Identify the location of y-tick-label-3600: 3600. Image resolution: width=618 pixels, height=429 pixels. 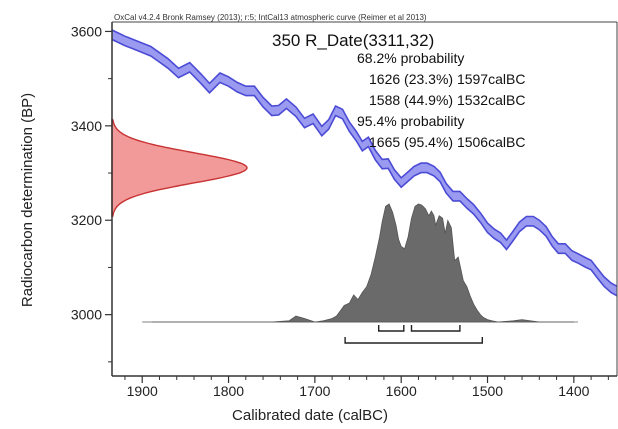
(86, 31).